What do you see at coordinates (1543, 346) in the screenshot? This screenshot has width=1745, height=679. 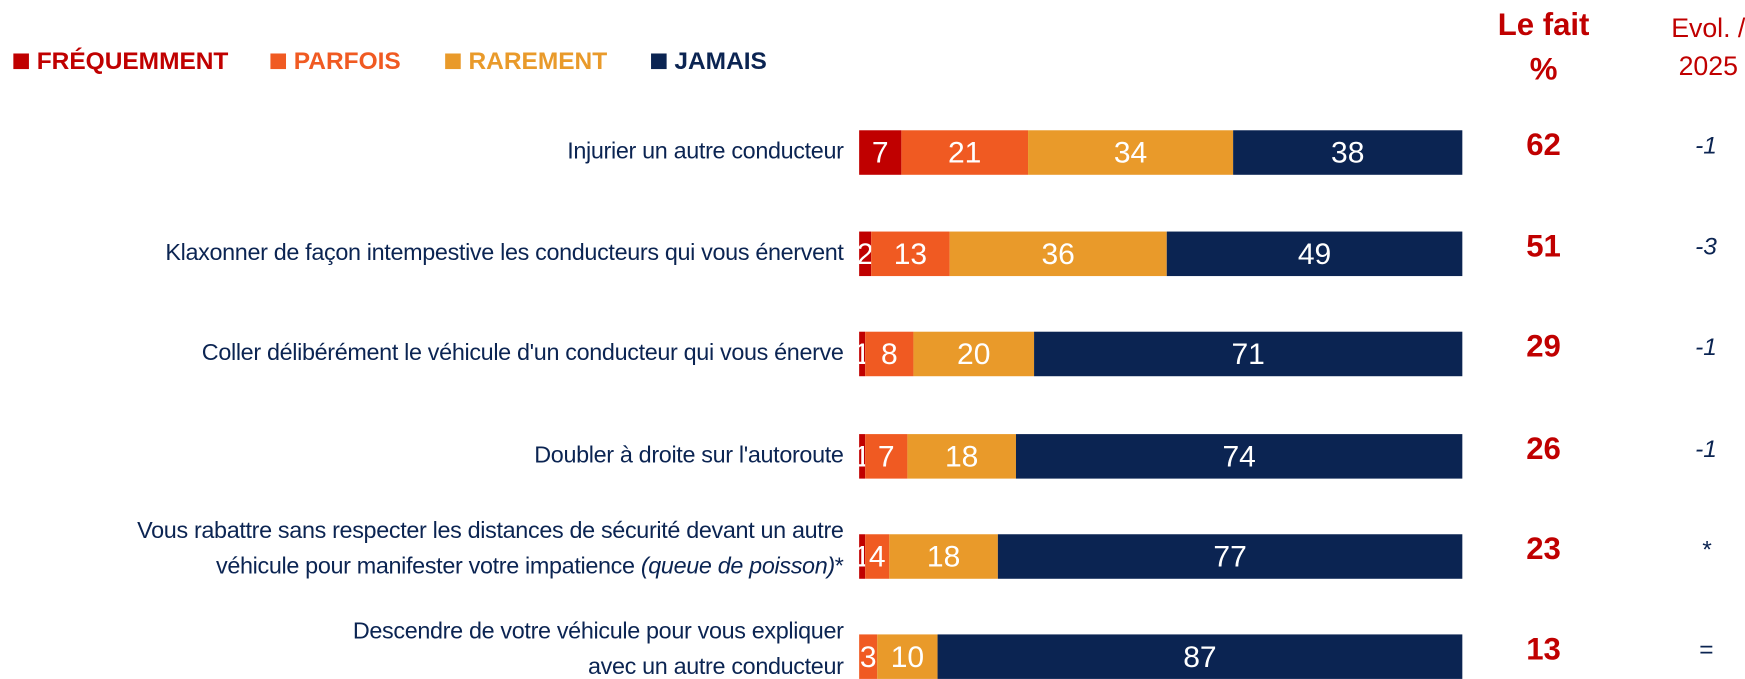 I see `total-value: 29` at bounding box center [1543, 346].